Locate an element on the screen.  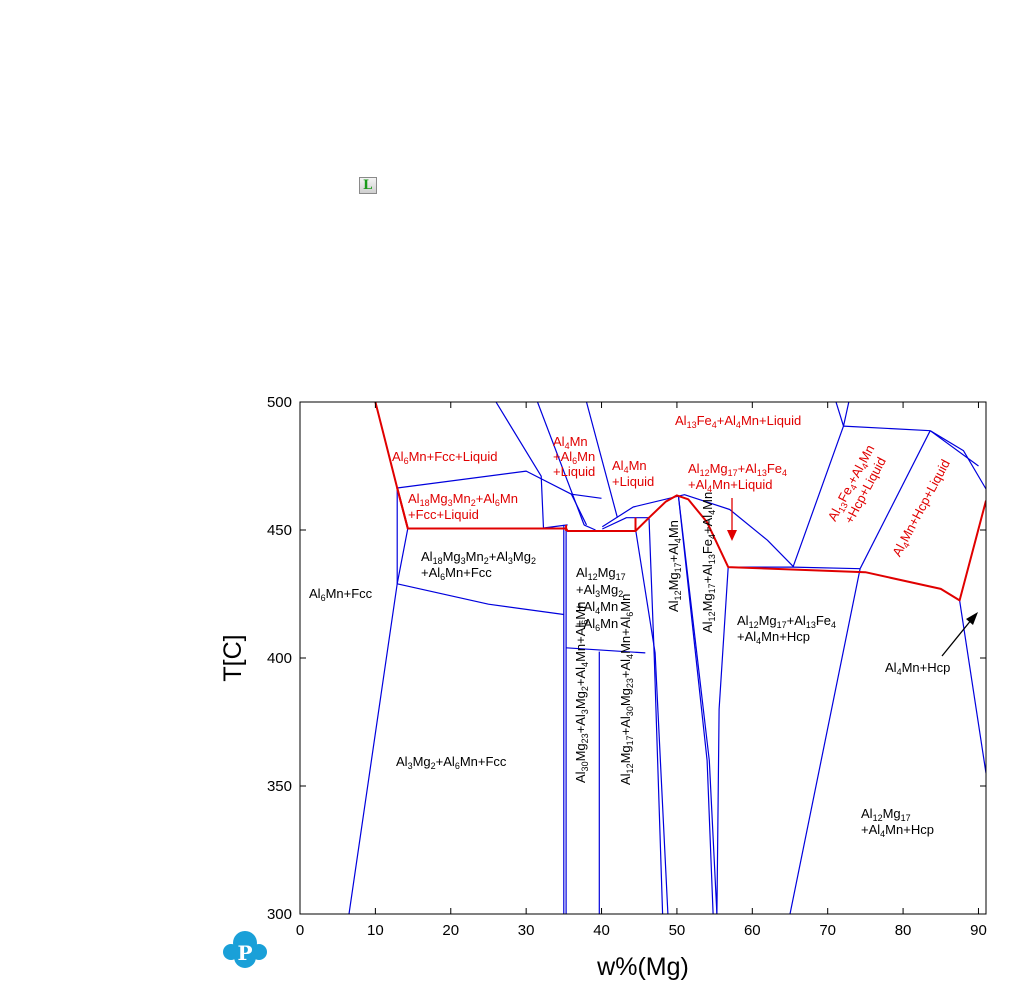
region-label-al13fe4-al4mn-hcp-liquid: Al13Fe4+Al4Mn+Hcp+Liquid is located at coordinates (858, 486).